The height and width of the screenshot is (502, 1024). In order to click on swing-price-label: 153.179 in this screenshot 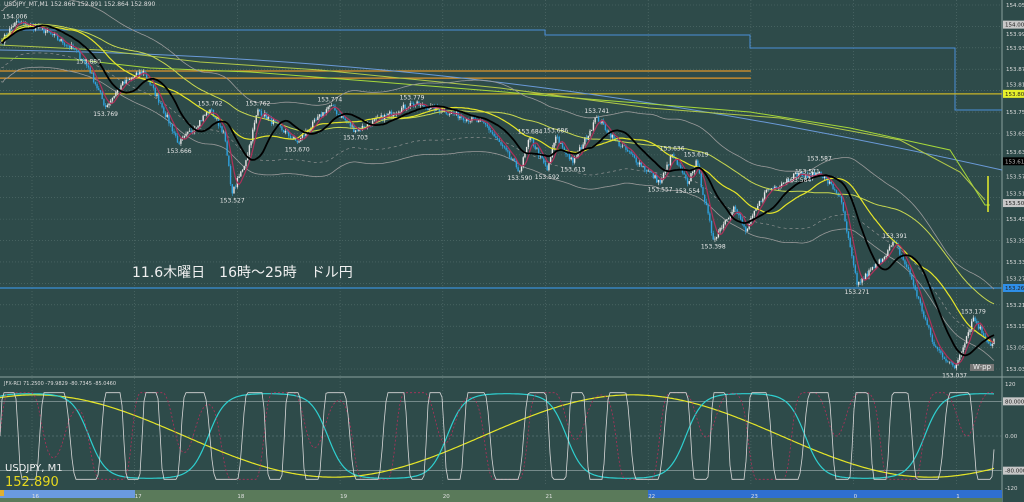, I will do `click(973, 312)`.